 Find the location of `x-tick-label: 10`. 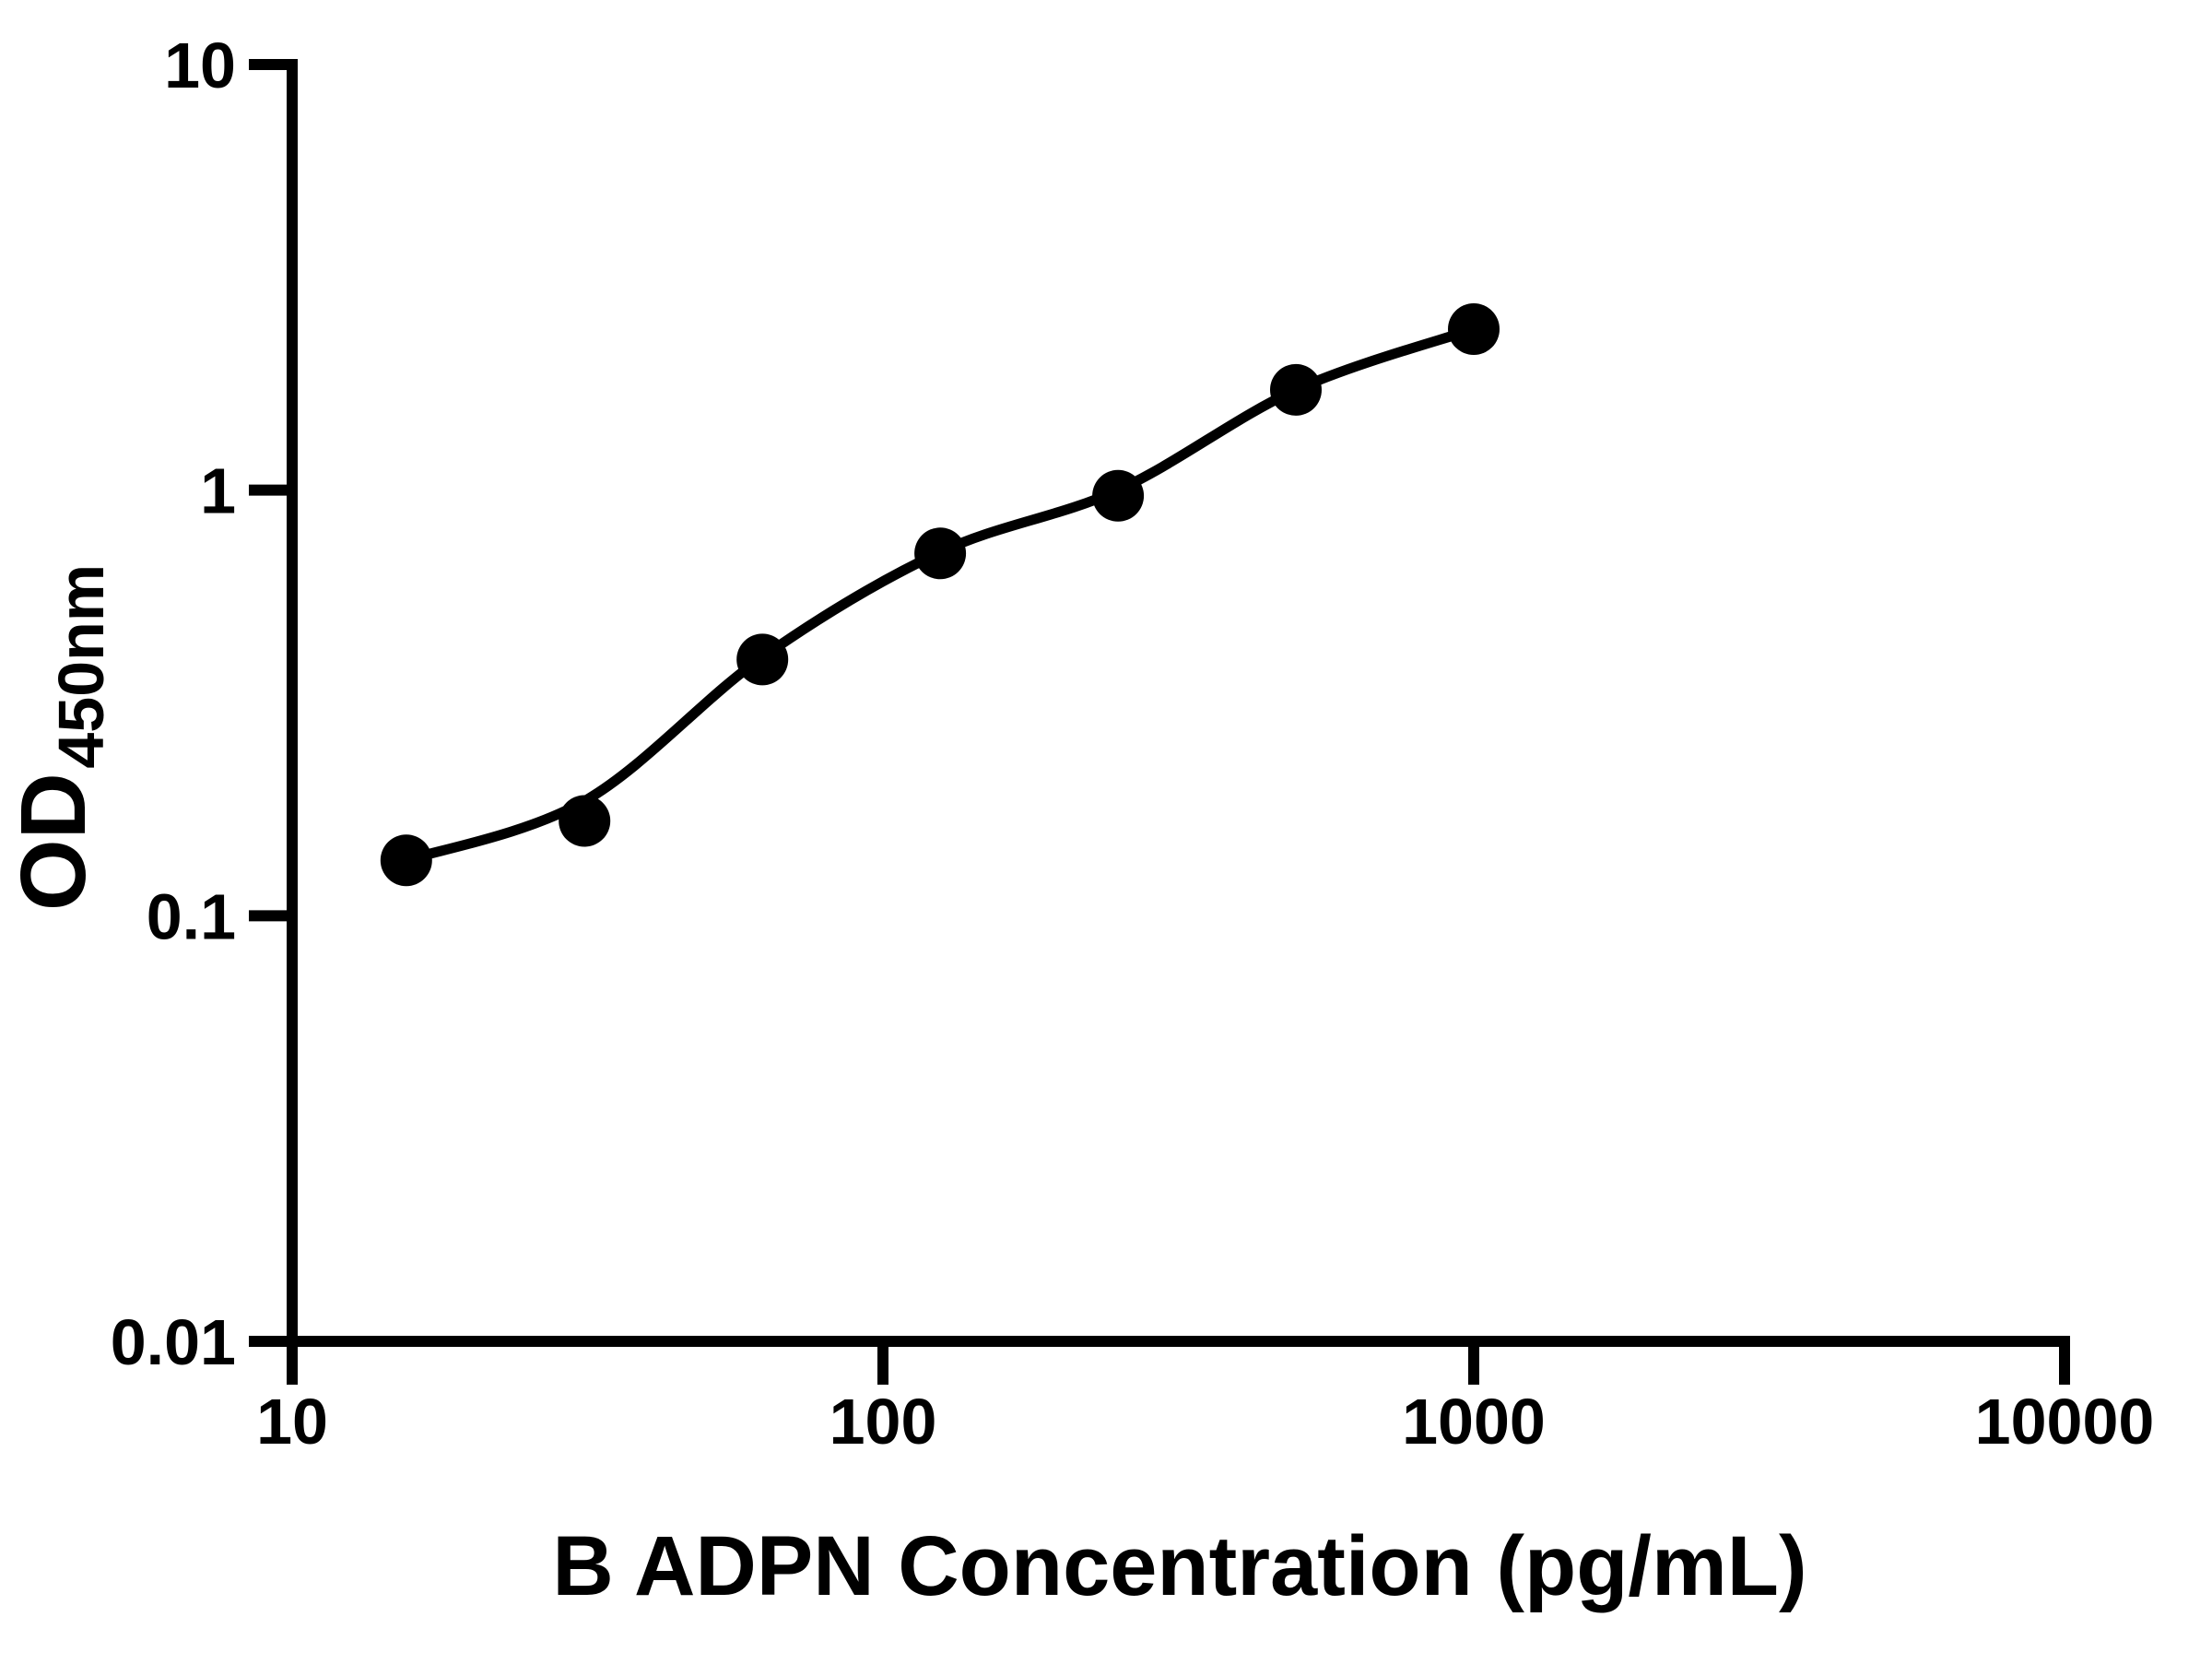

x-tick-label: 10 is located at coordinates (292, 1421).